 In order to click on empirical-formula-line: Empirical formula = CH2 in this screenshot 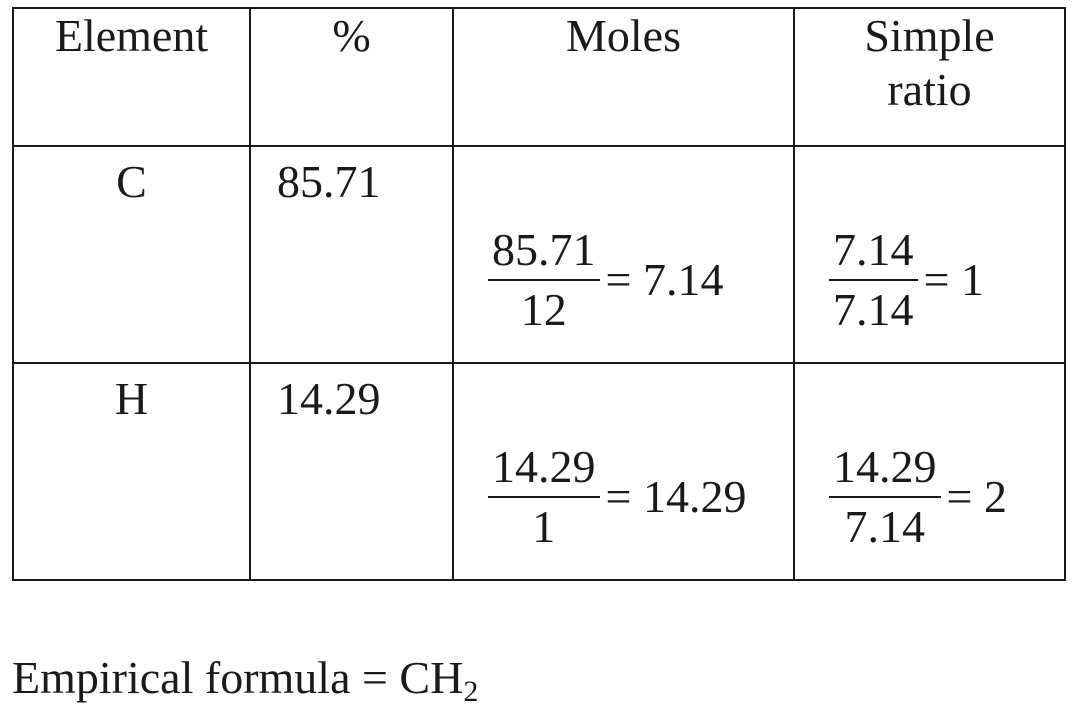, I will do `click(245, 679)`.